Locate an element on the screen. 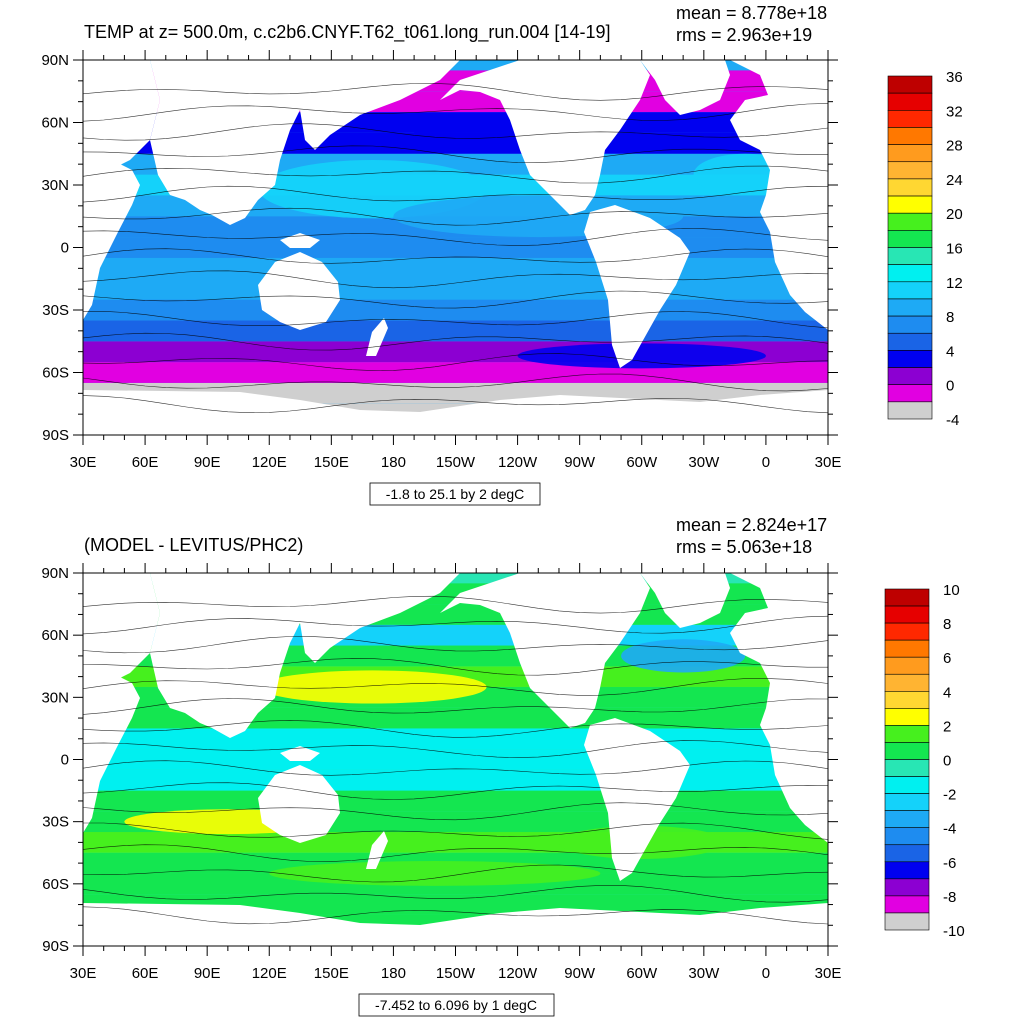 This screenshot has height=1024, width=1024. colorbar-label: -10 is located at coordinates (954, 931).